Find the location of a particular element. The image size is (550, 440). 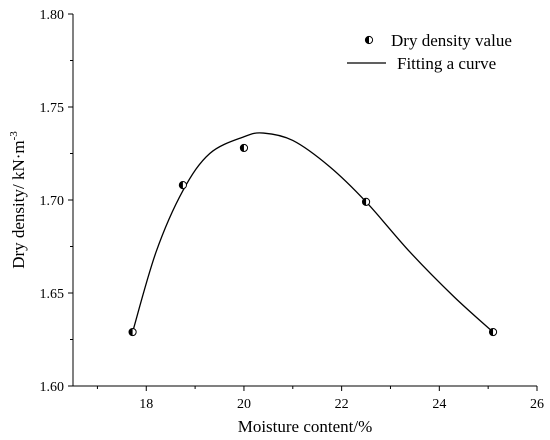

legend: Dry density value Fitting a curve is located at coordinates (429, 52).